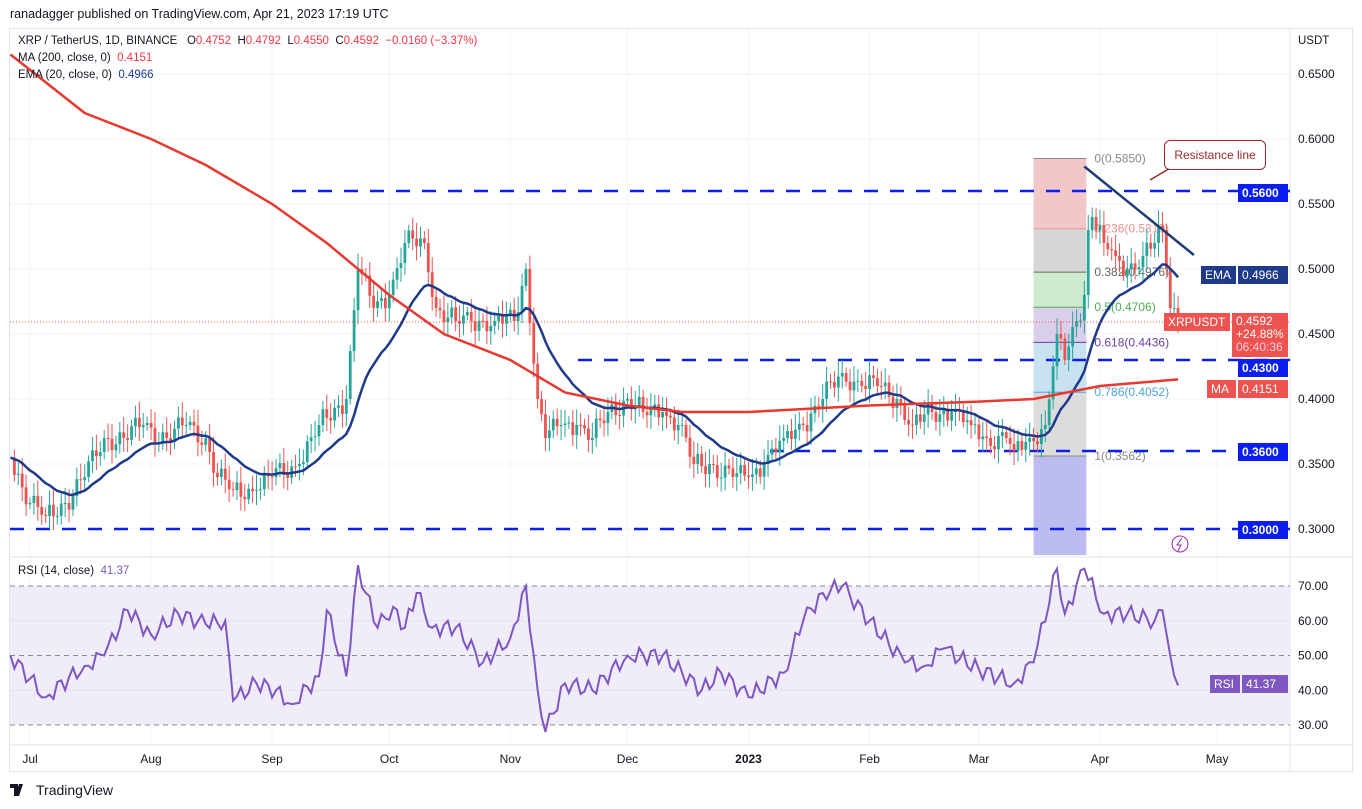  What do you see at coordinates (73, 571) in the screenshot?
I see `rsi-legend: RSI (14, close) 41.37` at bounding box center [73, 571].